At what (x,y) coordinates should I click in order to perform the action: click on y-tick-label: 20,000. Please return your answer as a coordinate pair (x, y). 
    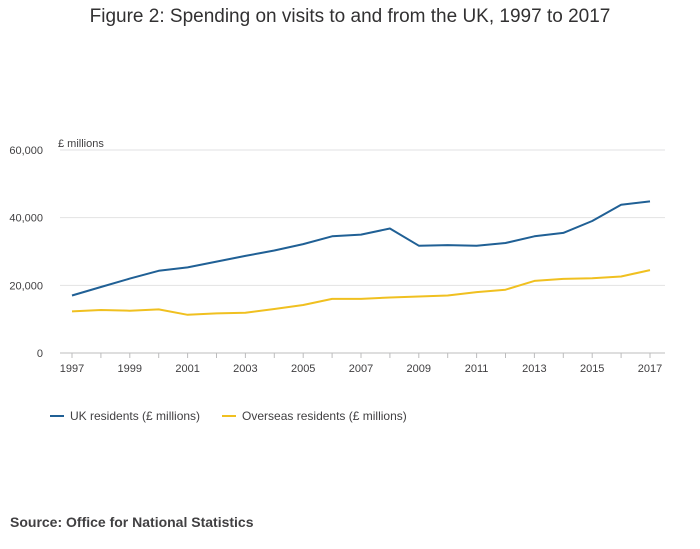
    Looking at the image, I should click on (26, 286).